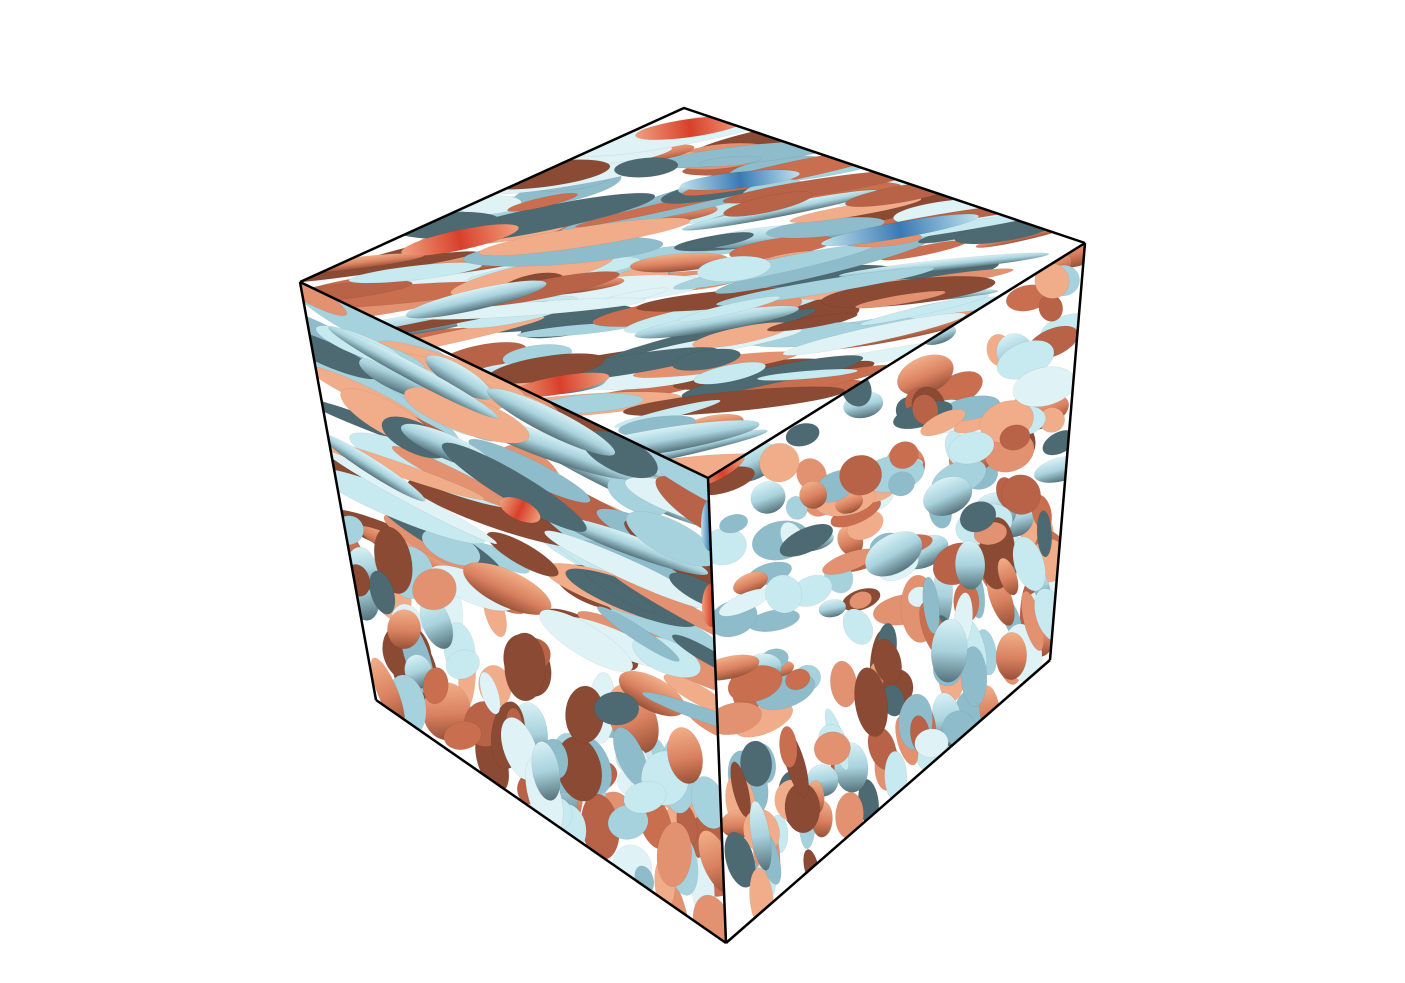  I want to click on cube-edge-front-top-right, so click(896, 360).